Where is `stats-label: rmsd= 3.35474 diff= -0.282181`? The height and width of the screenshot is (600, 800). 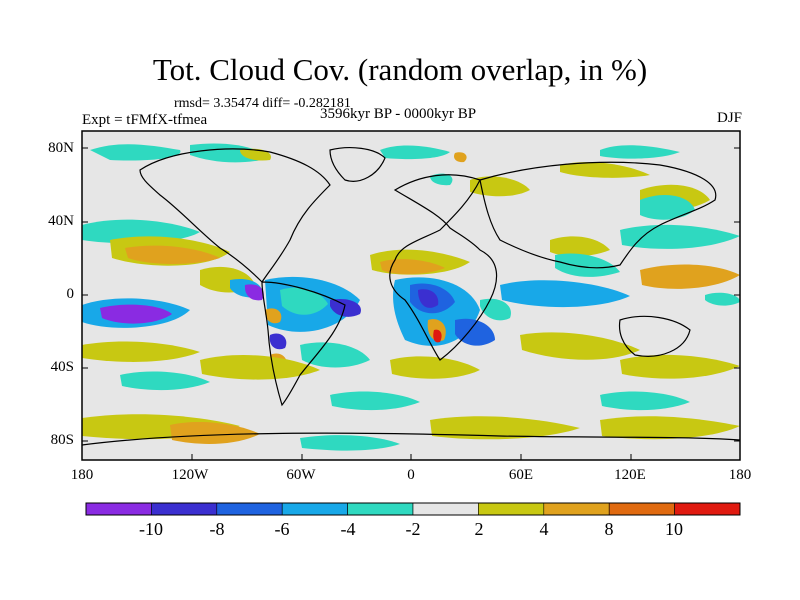 stats-label: rmsd= 3.35474 diff= -0.282181 is located at coordinates (262, 103).